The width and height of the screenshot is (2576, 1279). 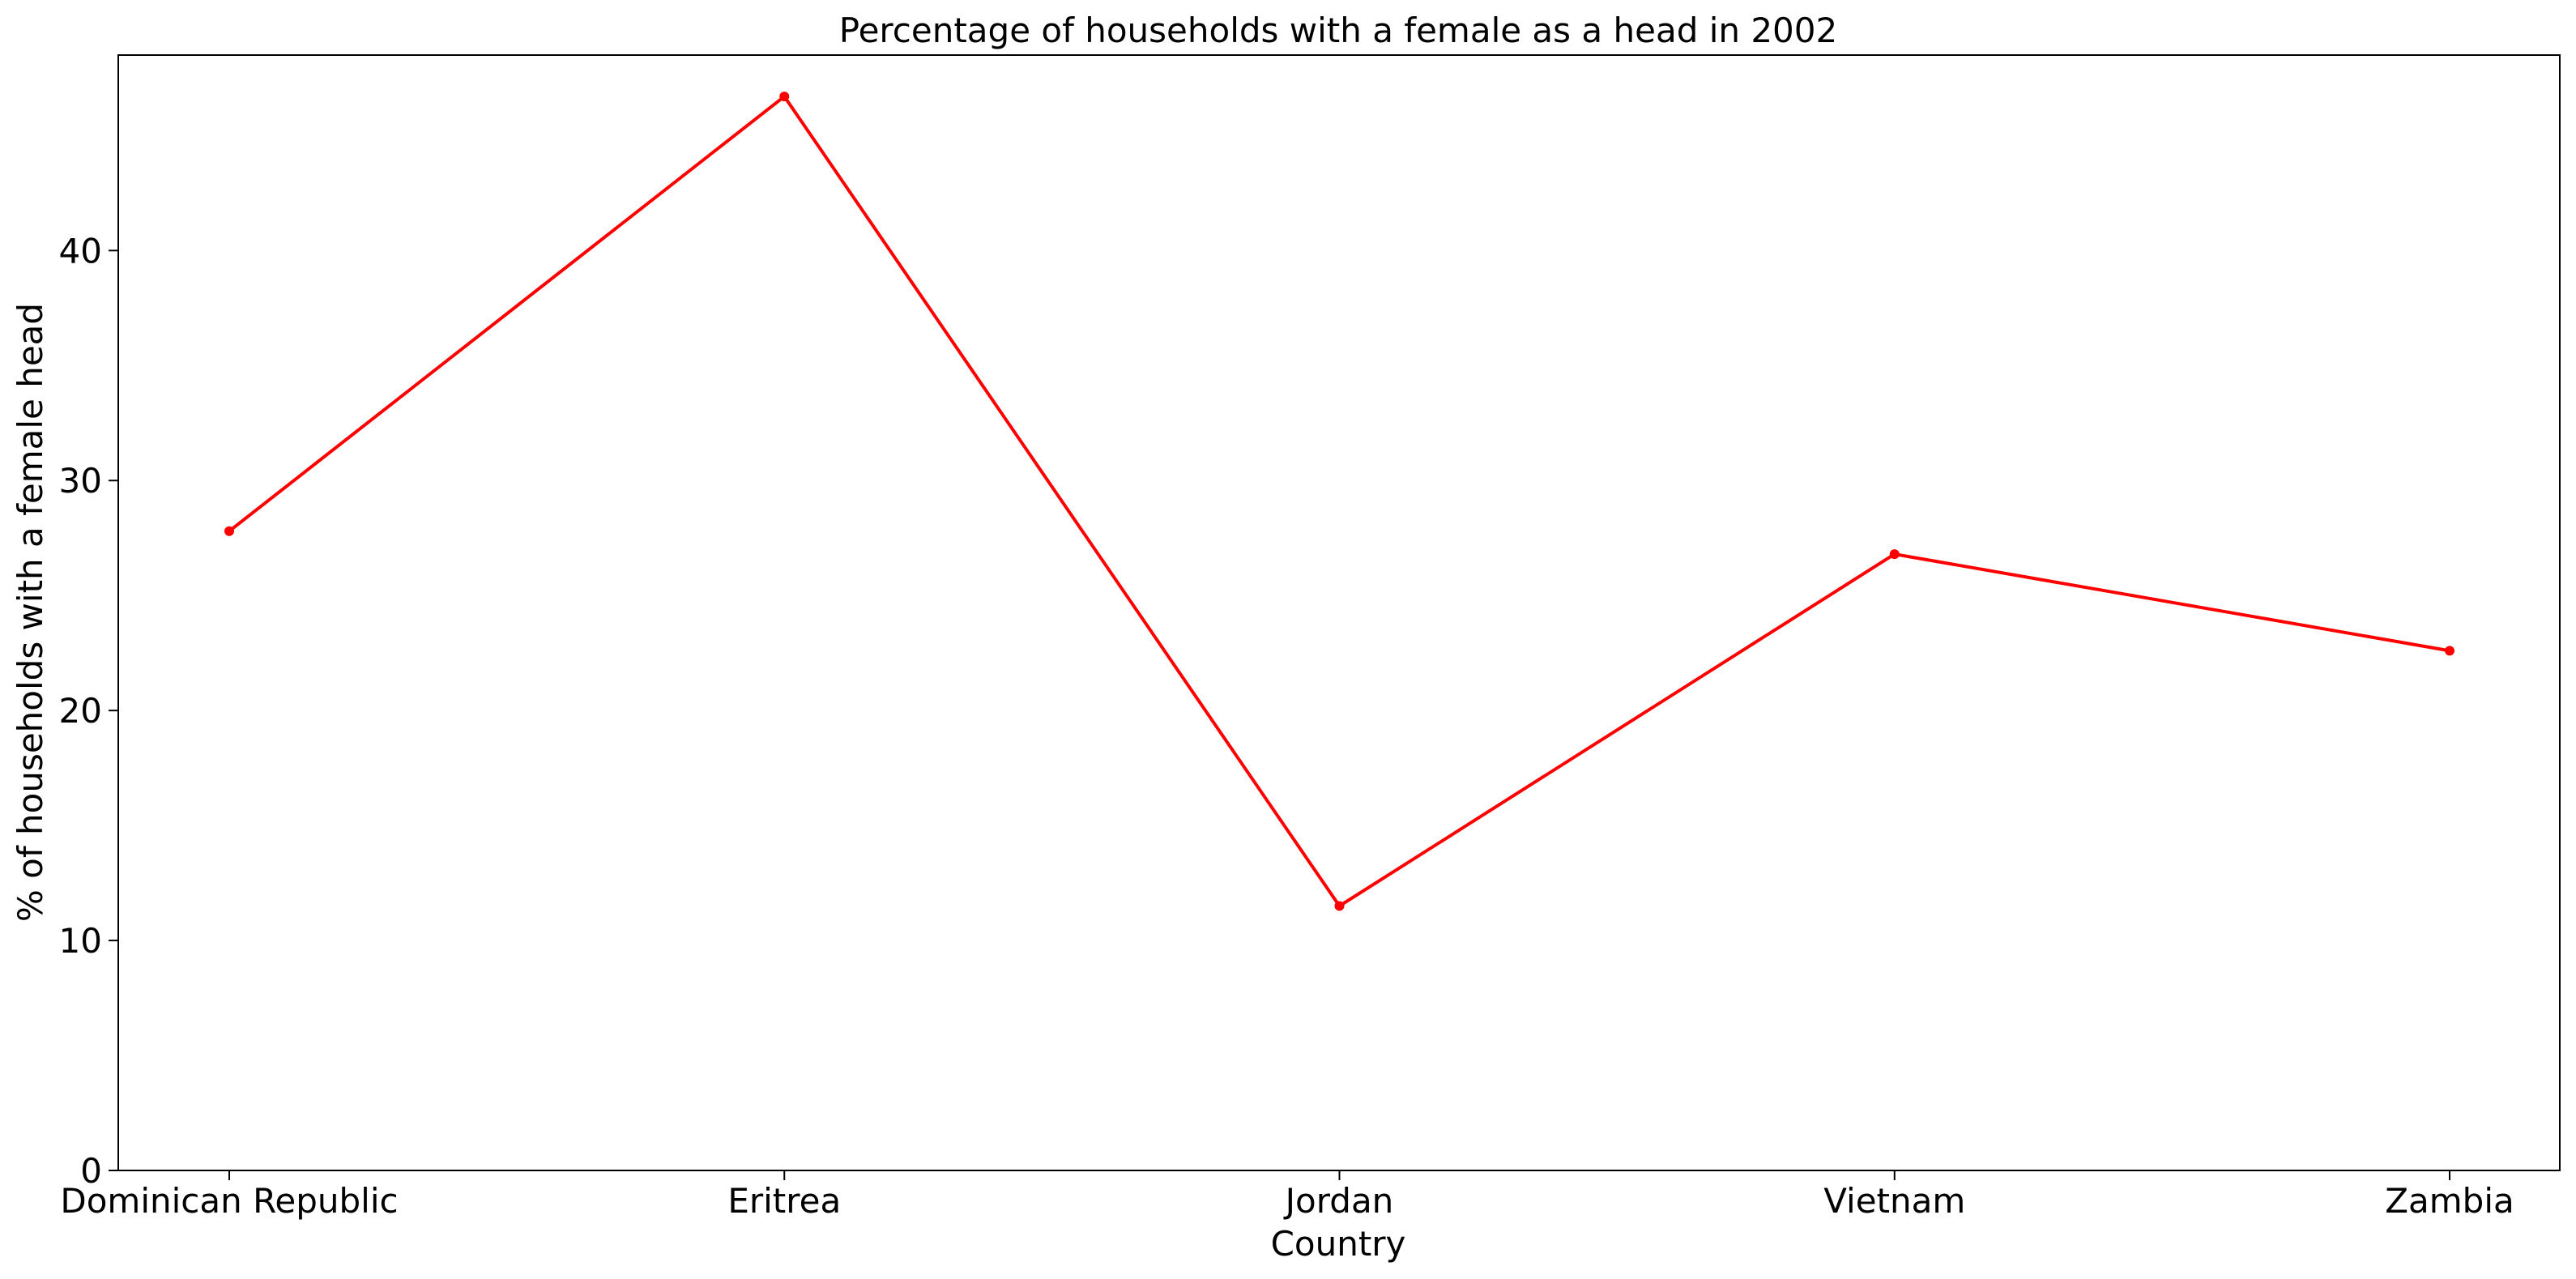 What do you see at coordinates (80, 941) in the screenshot?
I see `y-tick-label: 10` at bounding box center [80, 941].